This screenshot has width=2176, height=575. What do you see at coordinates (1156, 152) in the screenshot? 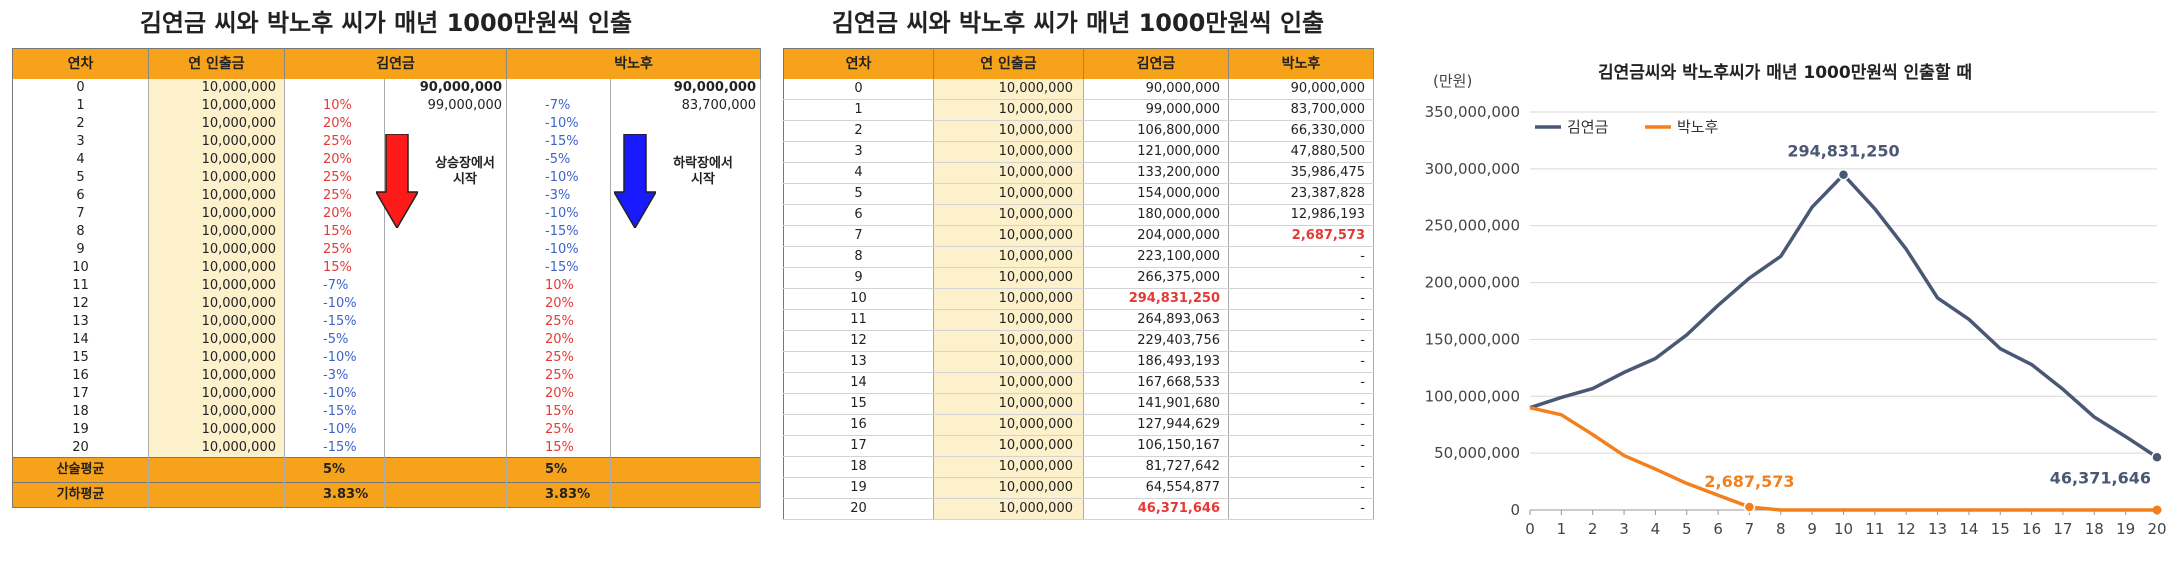
I see `table2-cell-kim: 121,000,000` at bounding box center [1156, 152].